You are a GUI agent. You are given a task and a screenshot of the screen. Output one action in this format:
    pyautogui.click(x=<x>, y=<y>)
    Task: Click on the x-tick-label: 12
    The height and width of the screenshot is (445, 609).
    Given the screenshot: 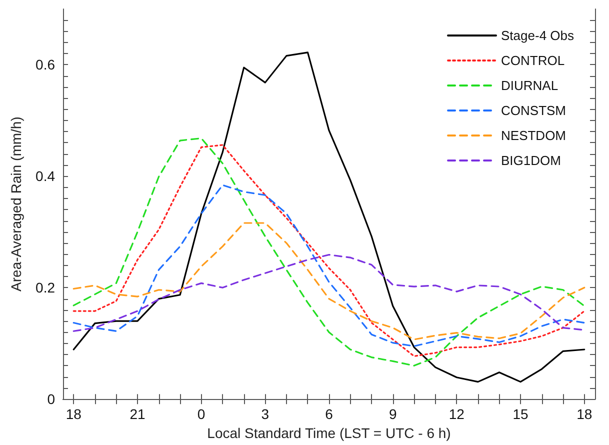 What is the action you would take?
    pyautogui.click(x=456, y=414)
    